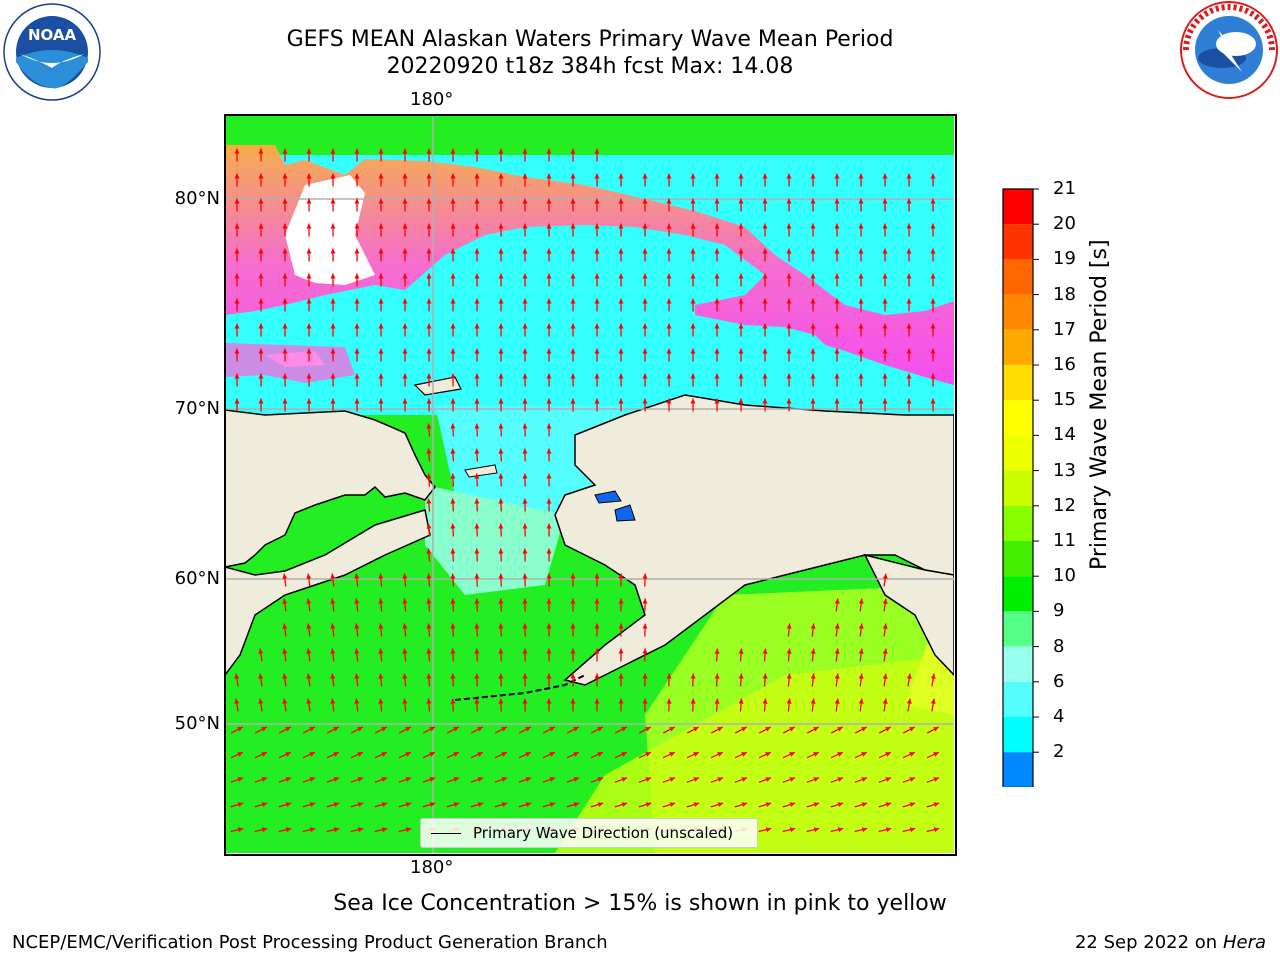  I want to click on colorbar-tick-label: 6, so click(1059, 681).